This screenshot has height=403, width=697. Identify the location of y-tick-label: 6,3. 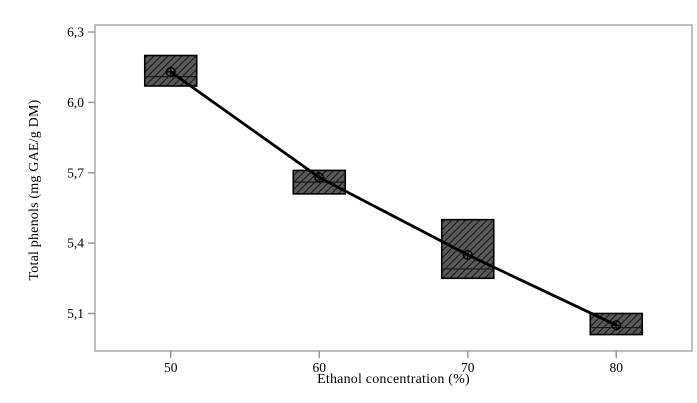
(75, 32).